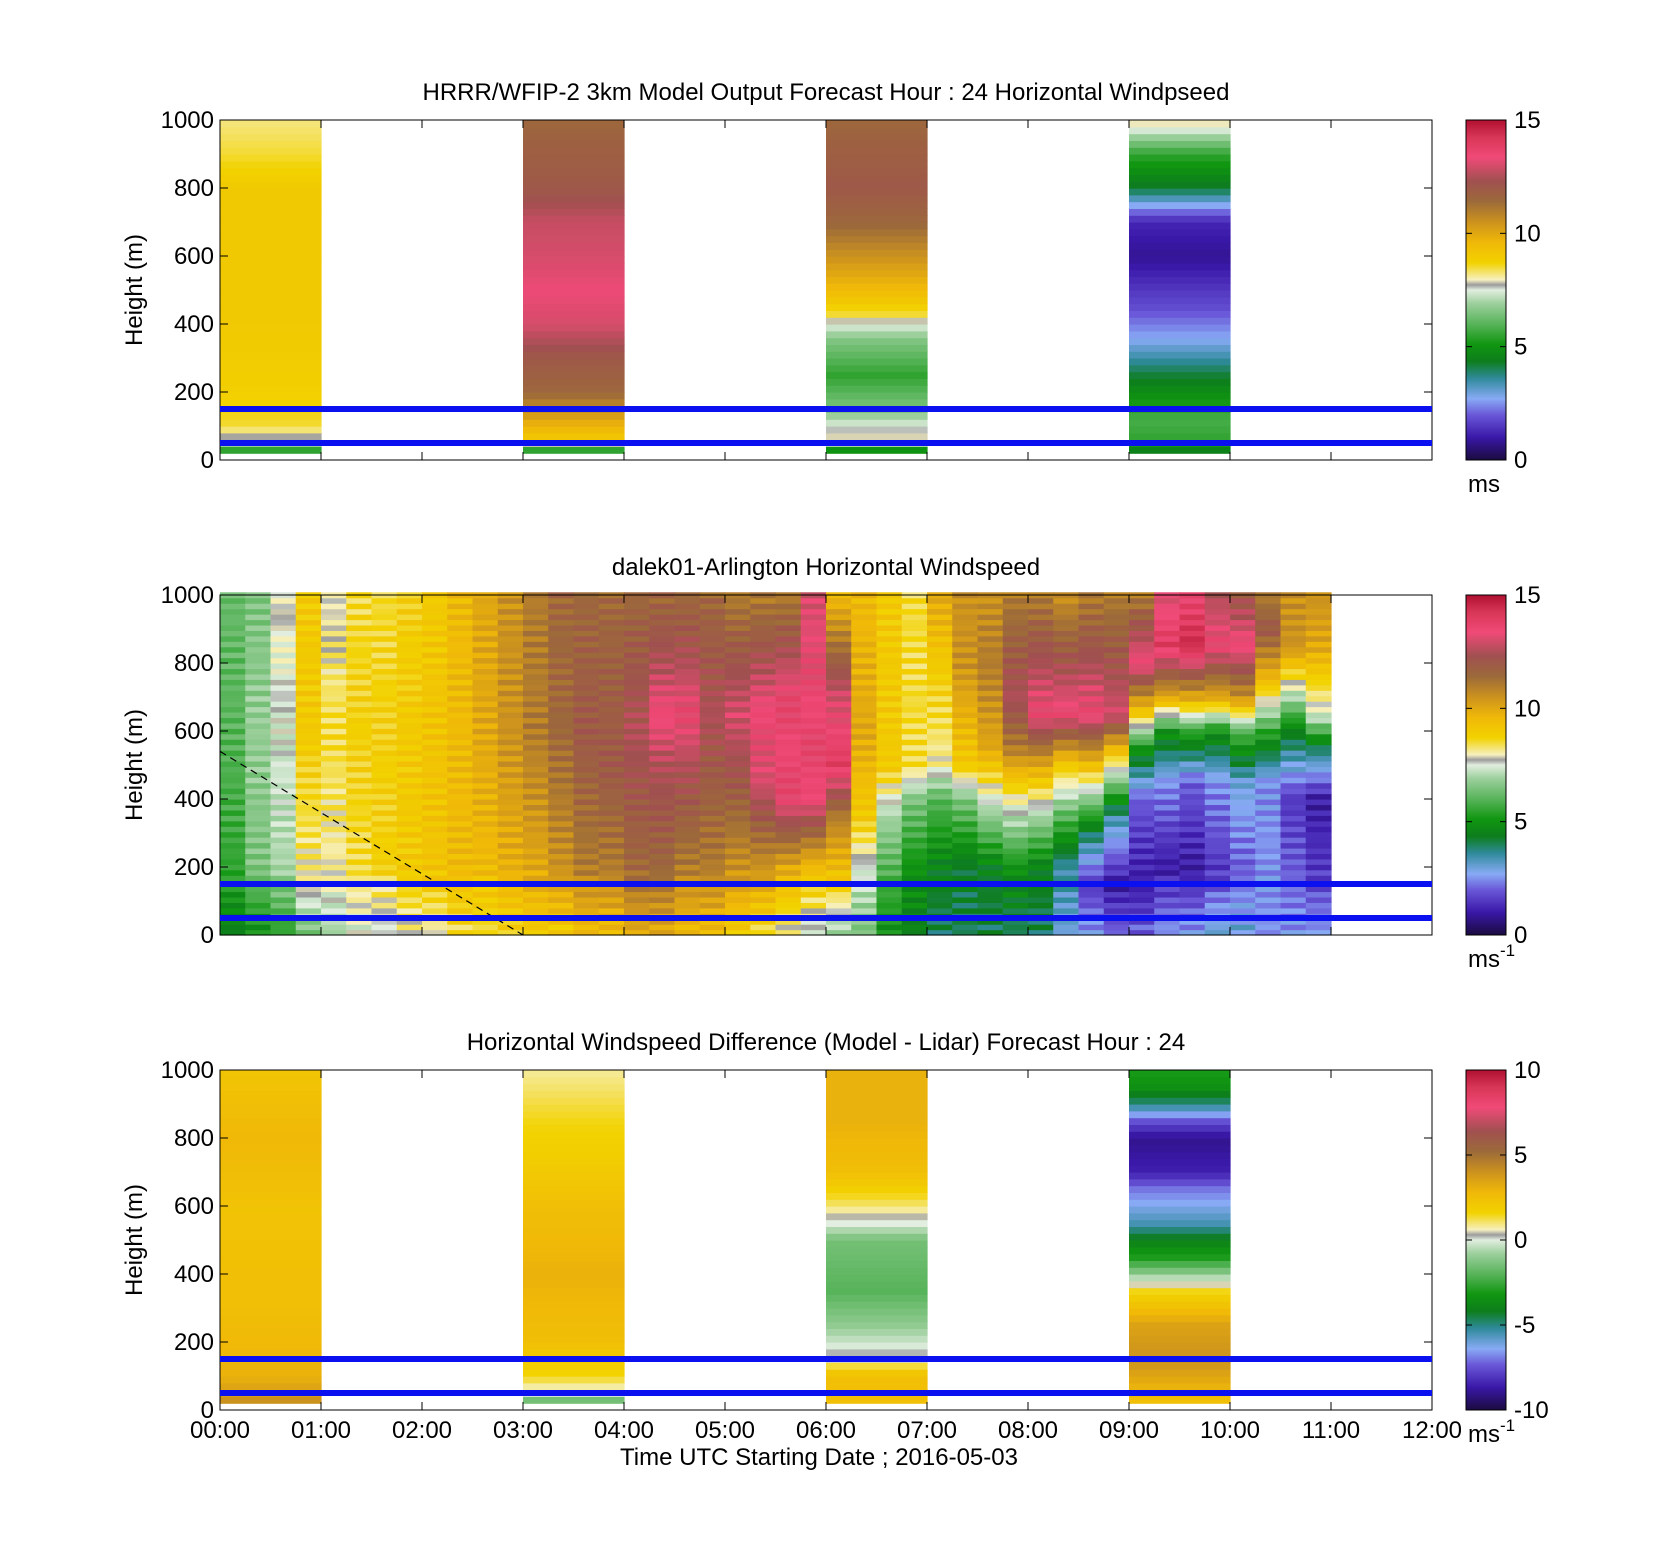 This screenshot has height=1561, width=1680. I want to click on y-axis-label: Height (m), so click(134, 290).